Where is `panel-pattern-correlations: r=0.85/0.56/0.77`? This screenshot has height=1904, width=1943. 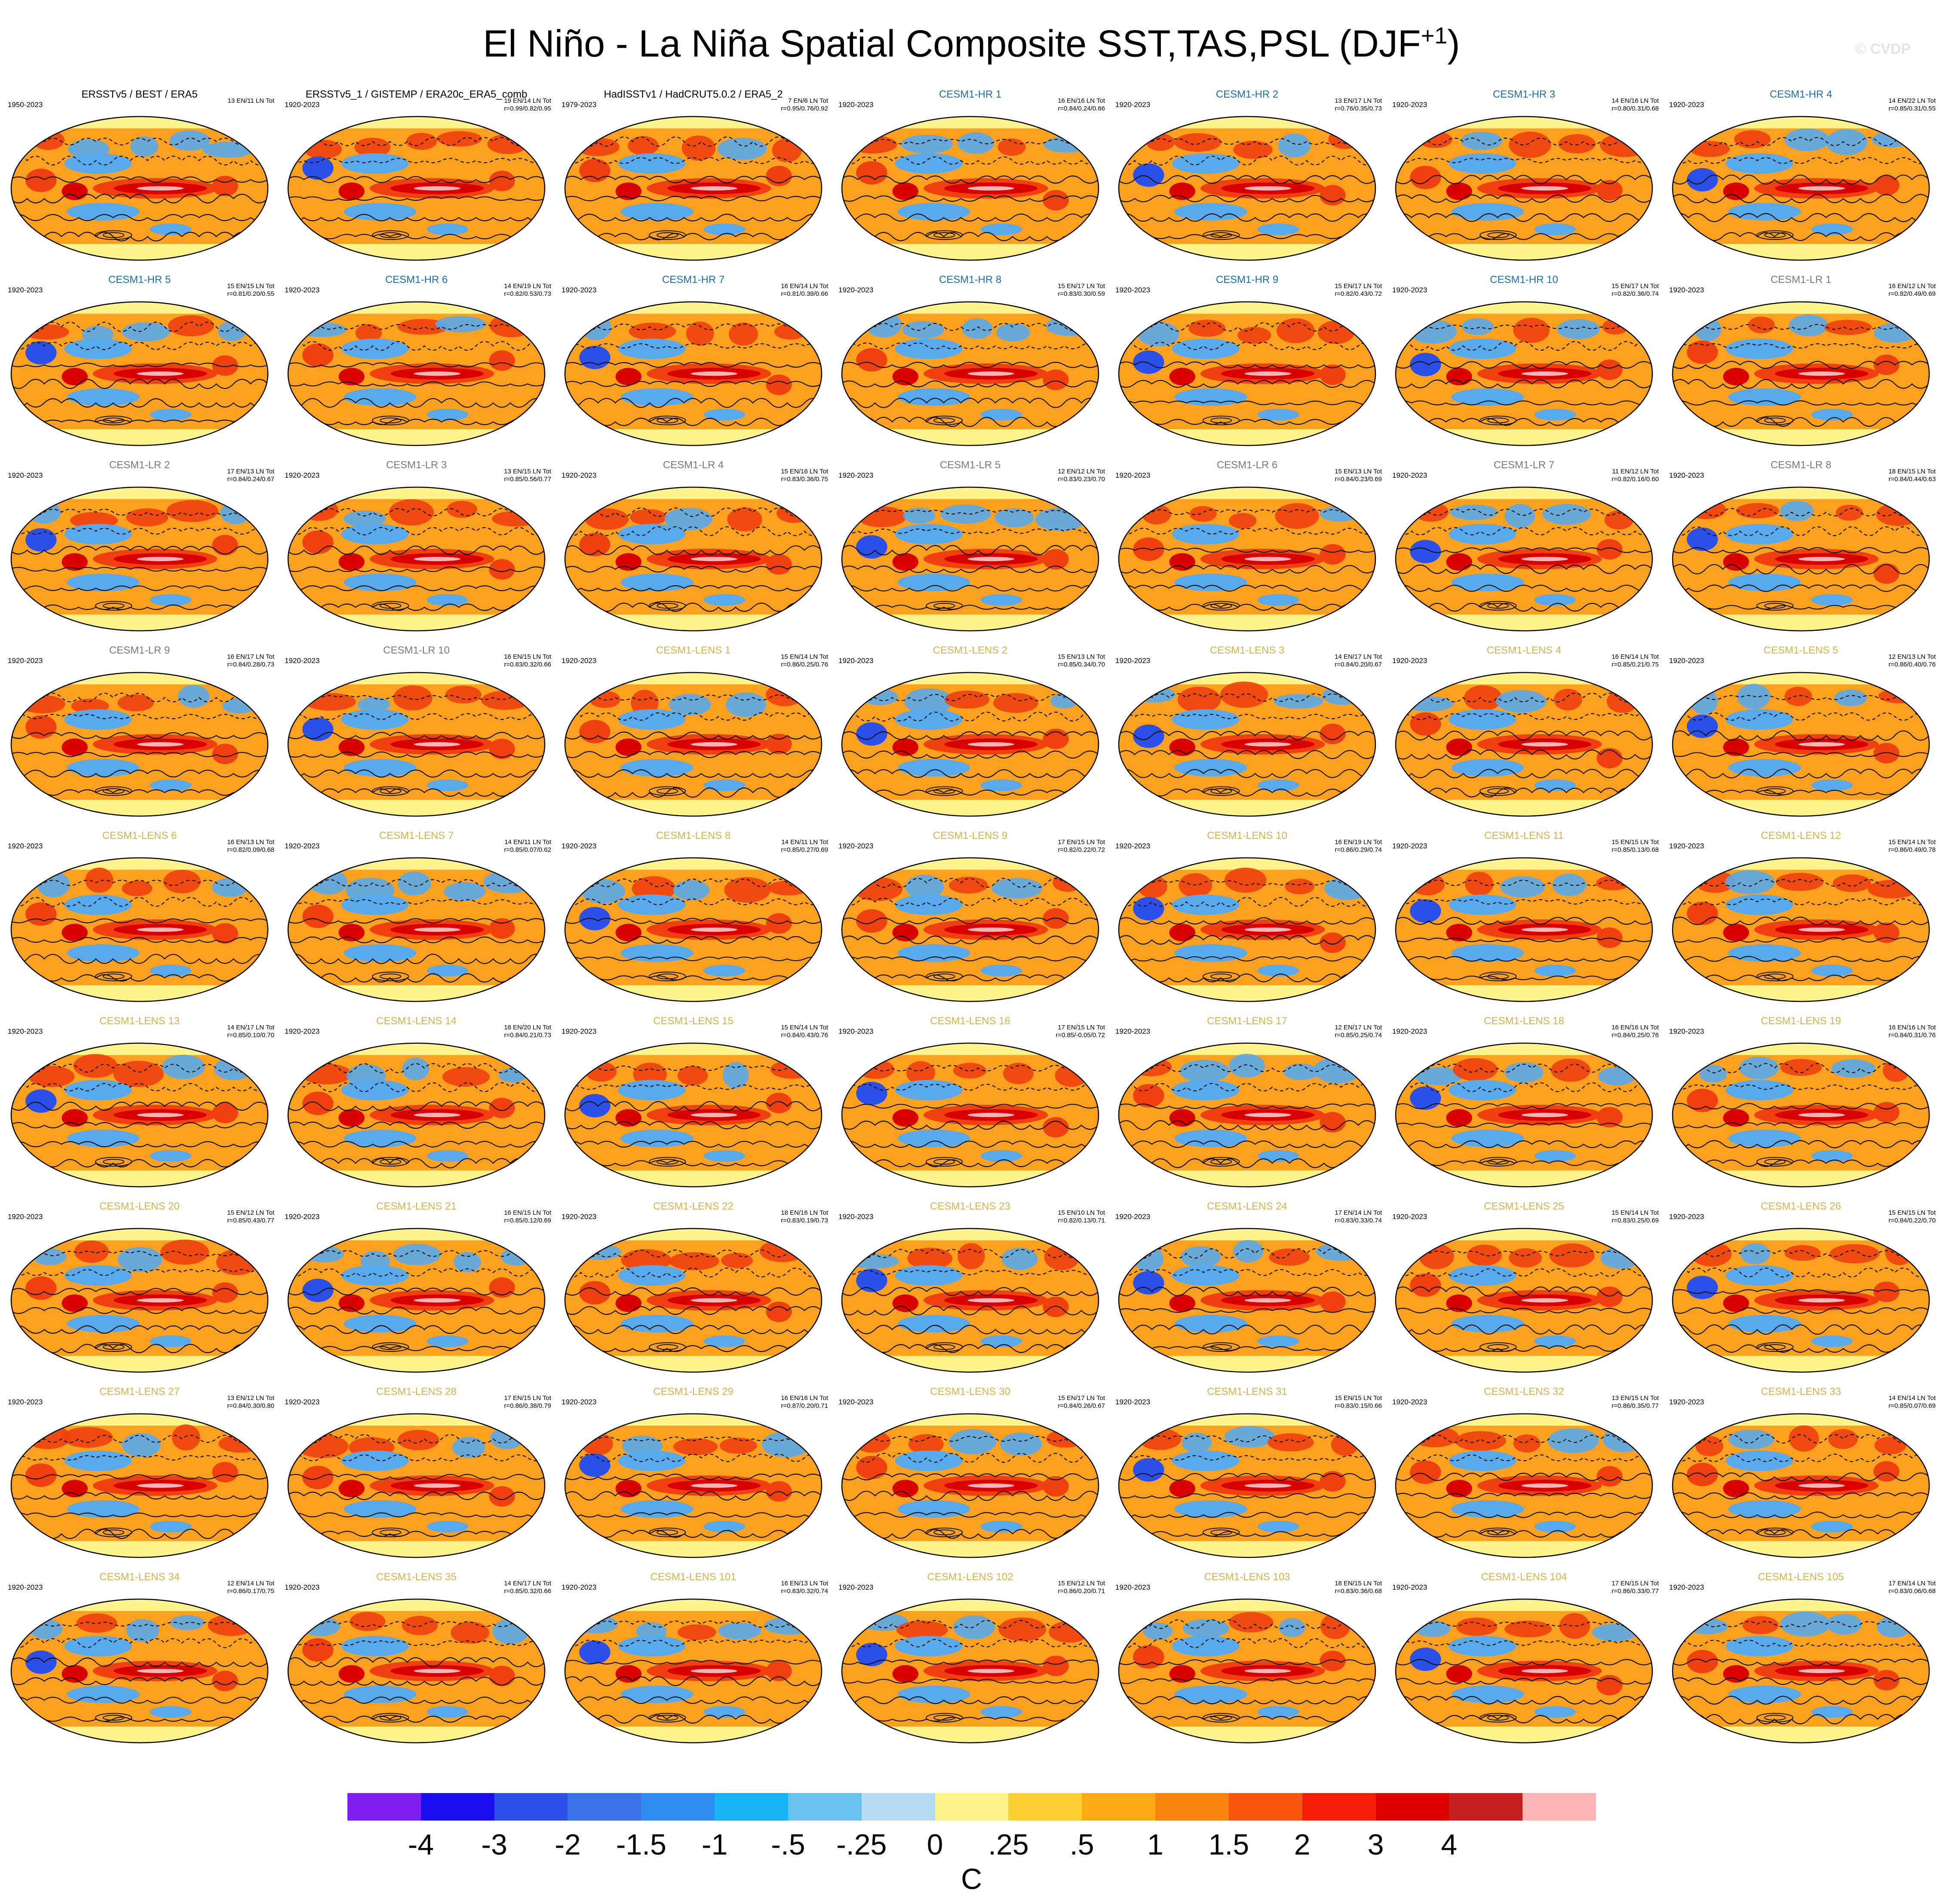
panel-pattern-correlations: r=0.85/0.56/0.77 is located at coordinates (527, 479).